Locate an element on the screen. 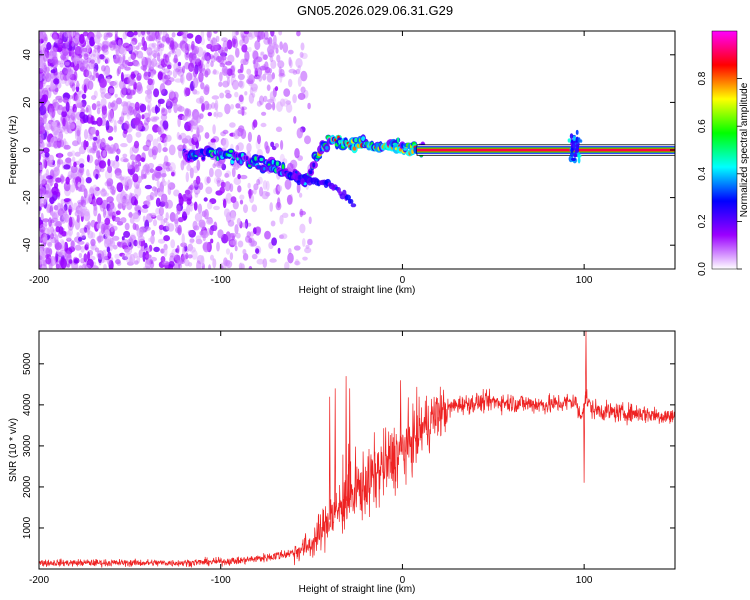  colorbar-label: Normalized spectral amplitude is located at coordinates (744, 149).